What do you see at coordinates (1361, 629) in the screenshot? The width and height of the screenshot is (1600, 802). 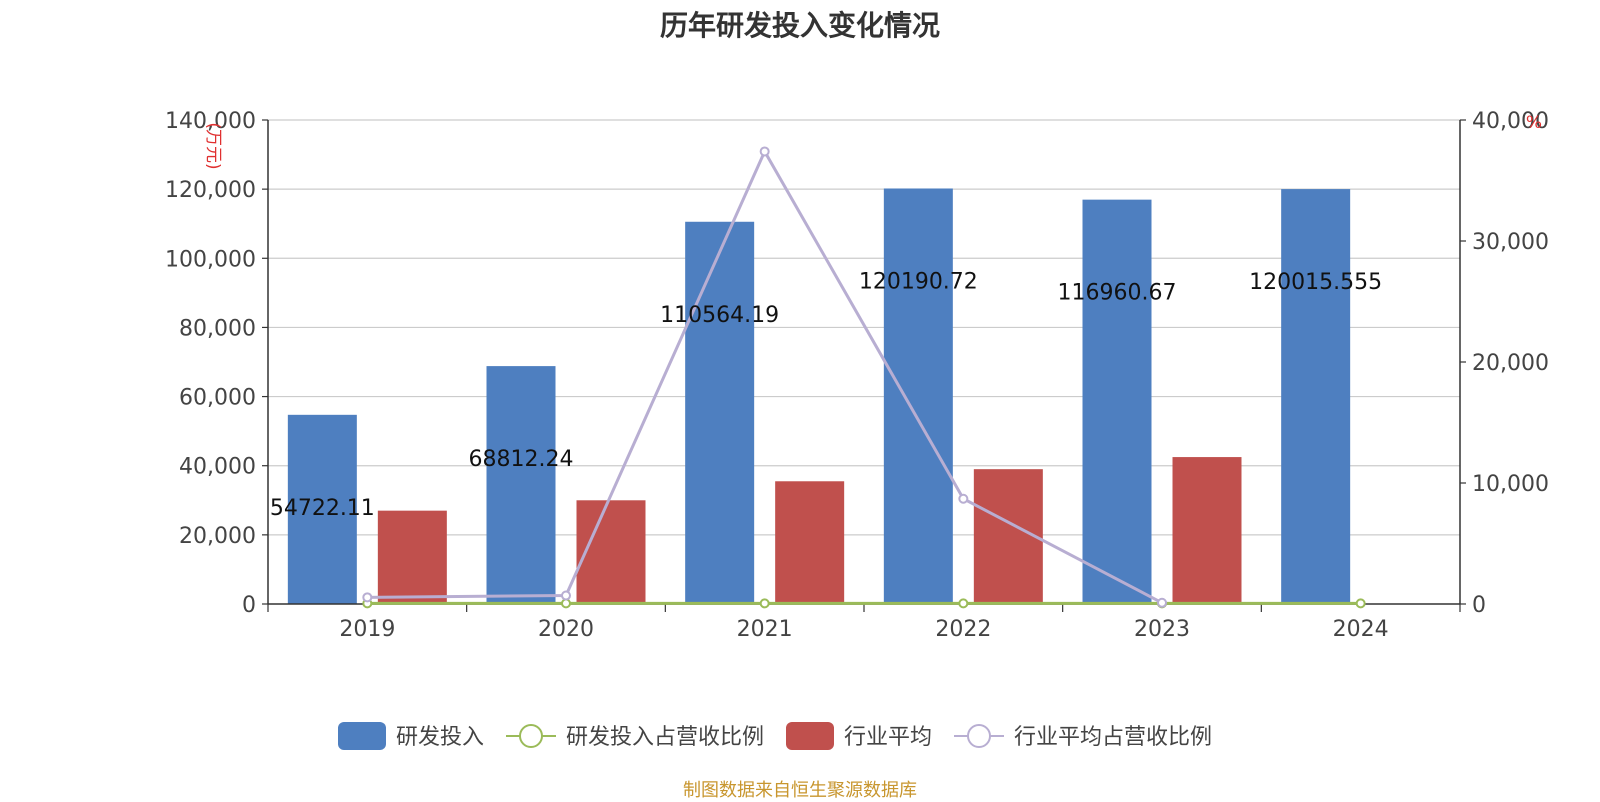 I see `x-tick-label: 2024` at bounding box center [1361, 629].